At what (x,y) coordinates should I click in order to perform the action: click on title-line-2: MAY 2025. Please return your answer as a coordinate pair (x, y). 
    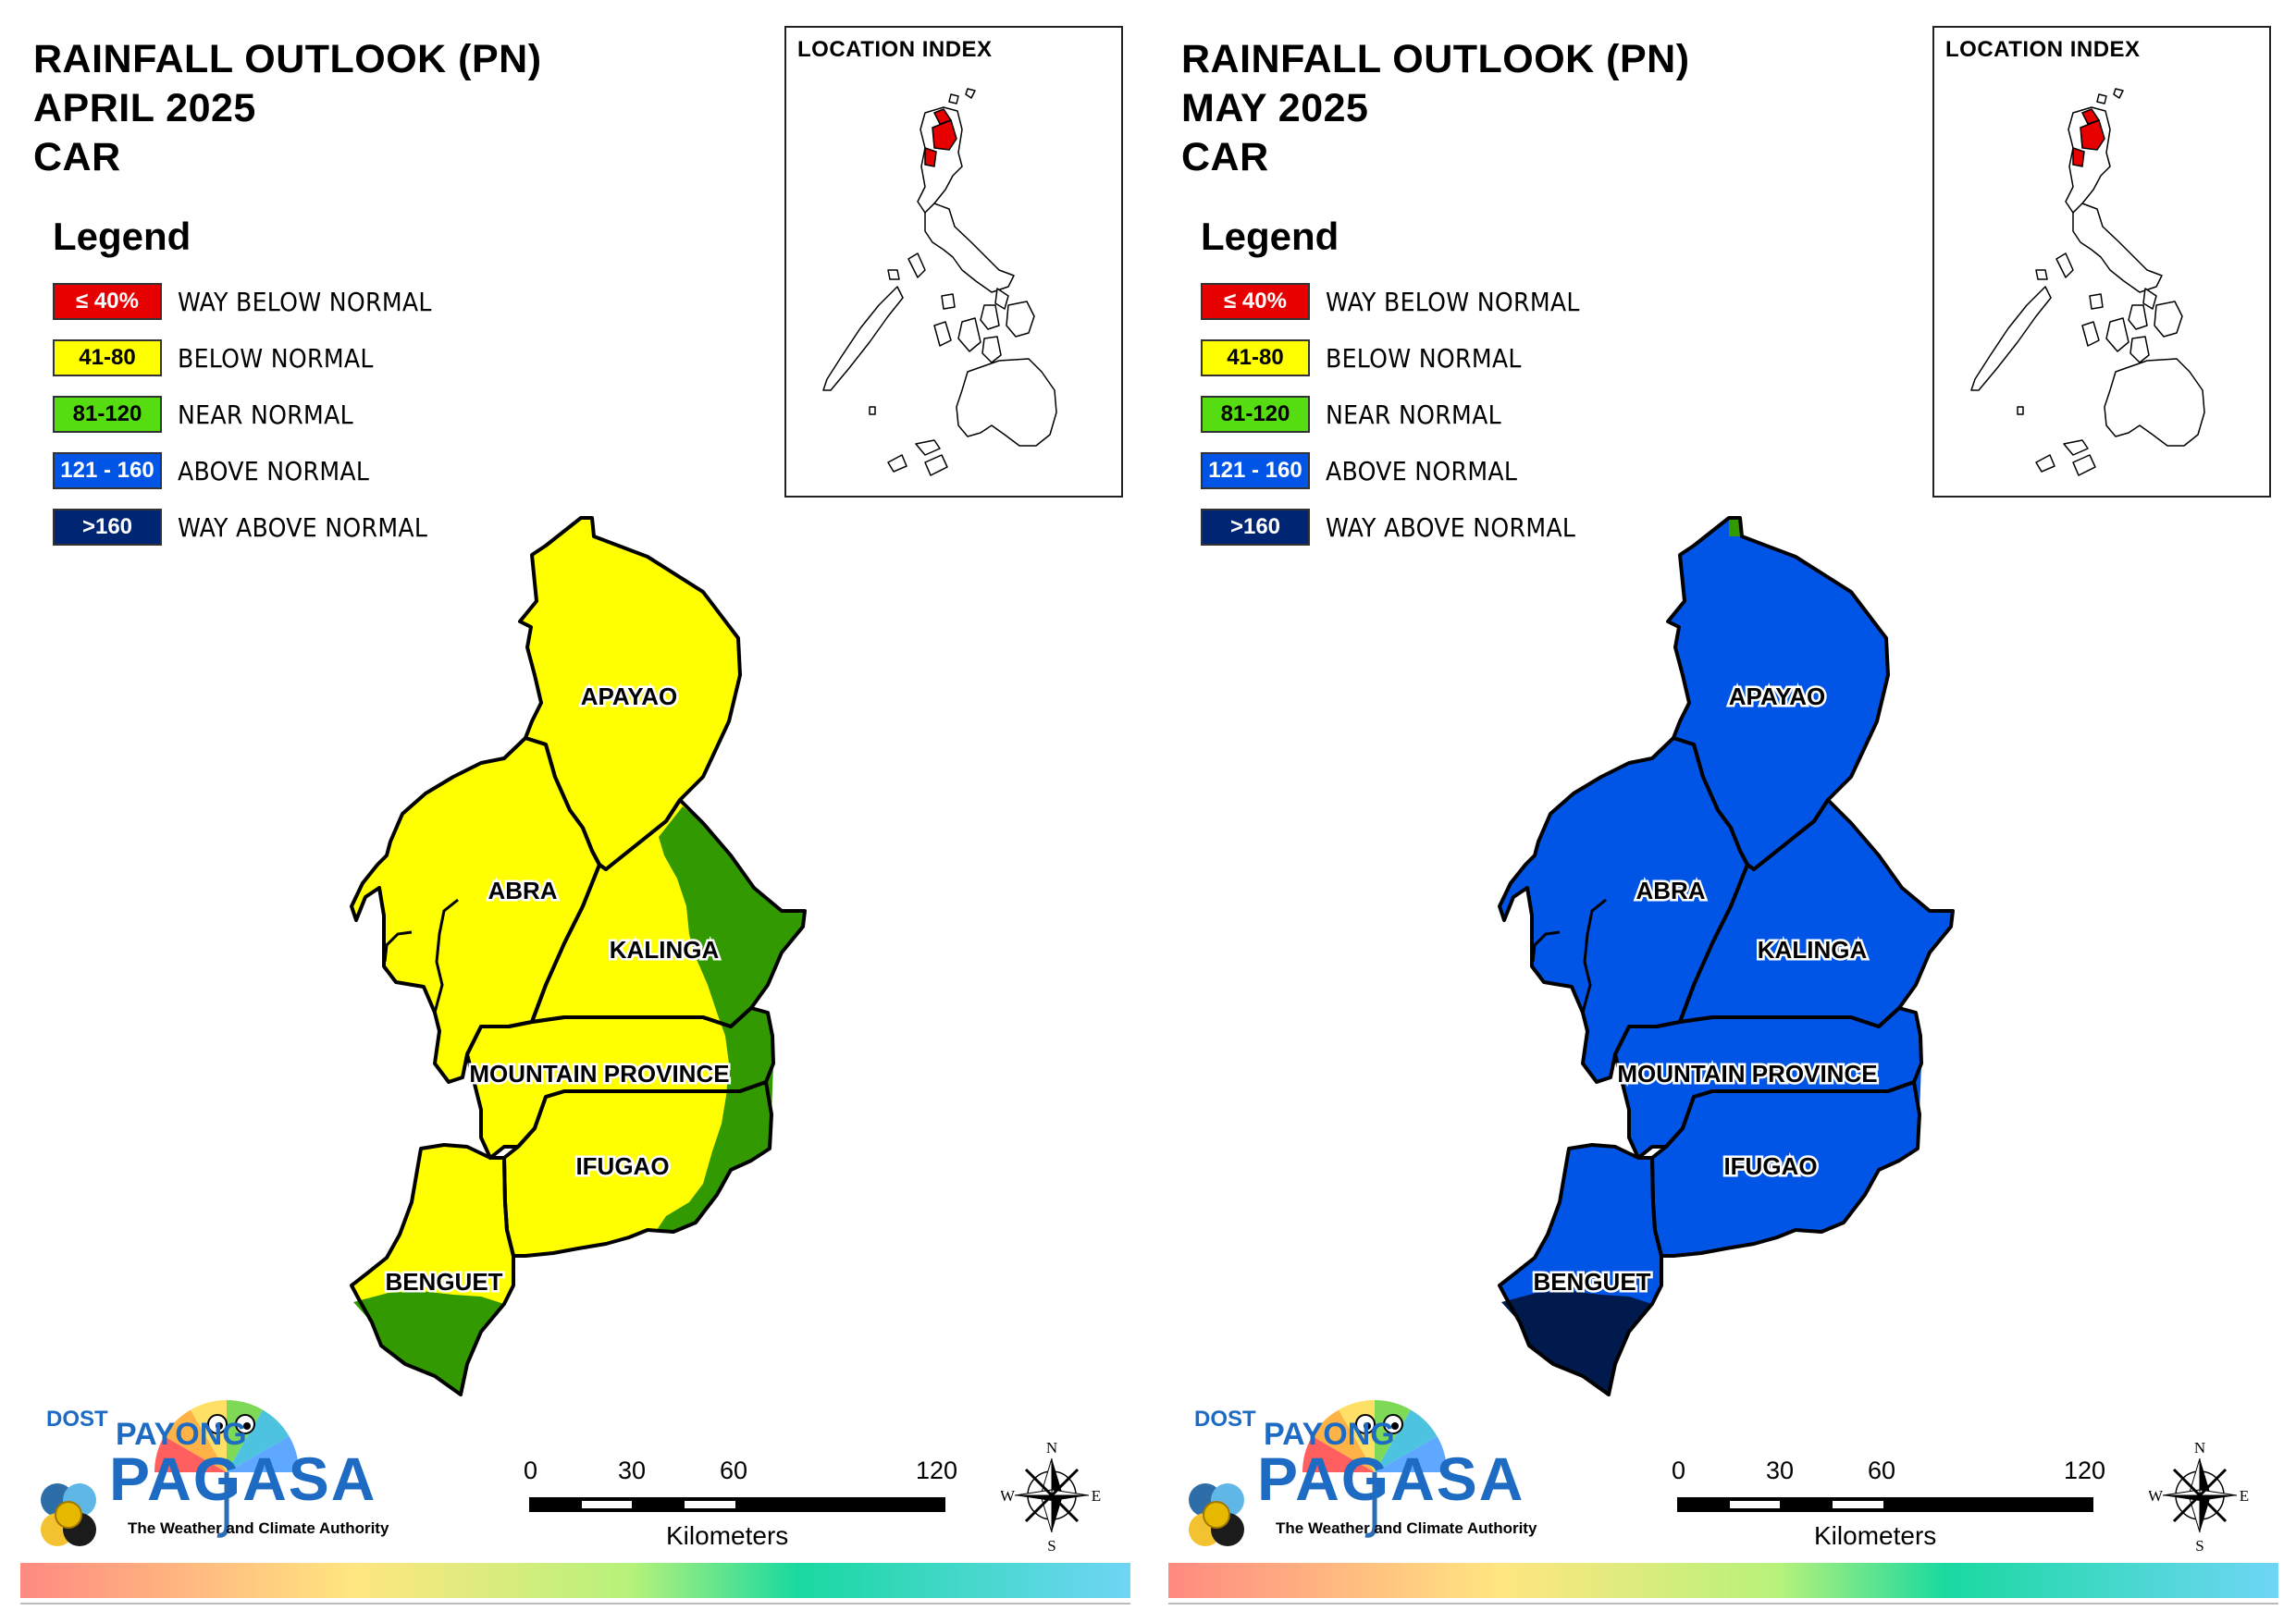
    Looking at the image, I should click on (1275, 108).